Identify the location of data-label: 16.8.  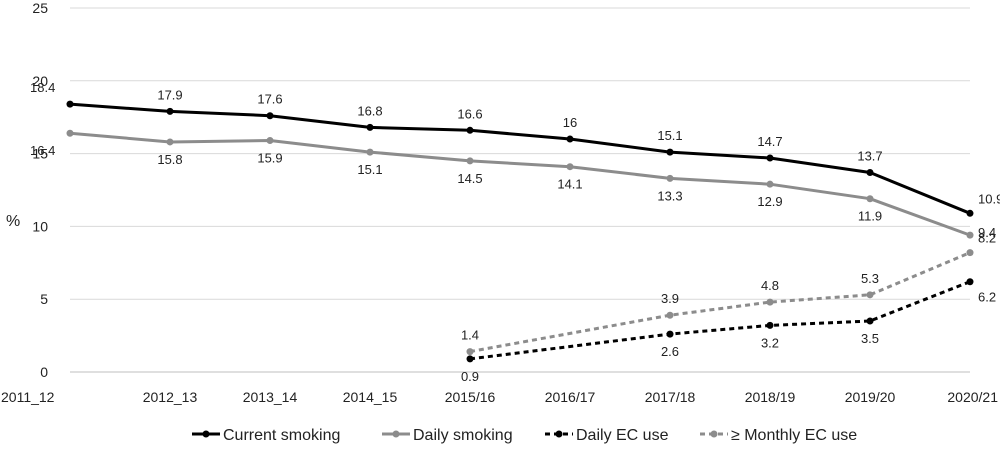
(369, 110).